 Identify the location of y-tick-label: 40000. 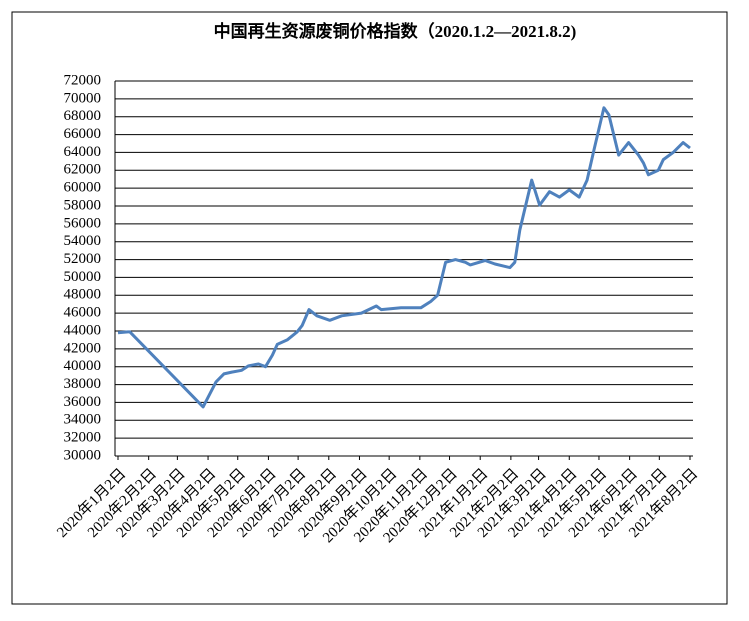
(83, 366).